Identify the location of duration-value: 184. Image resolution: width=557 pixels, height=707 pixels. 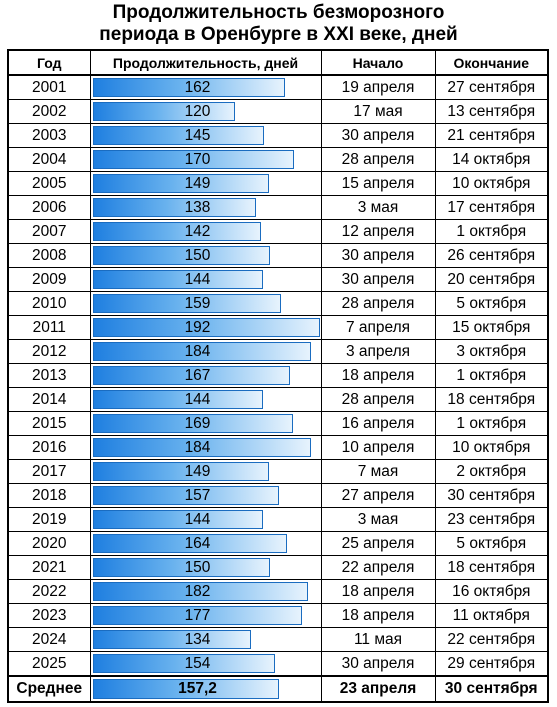
(197, 351).